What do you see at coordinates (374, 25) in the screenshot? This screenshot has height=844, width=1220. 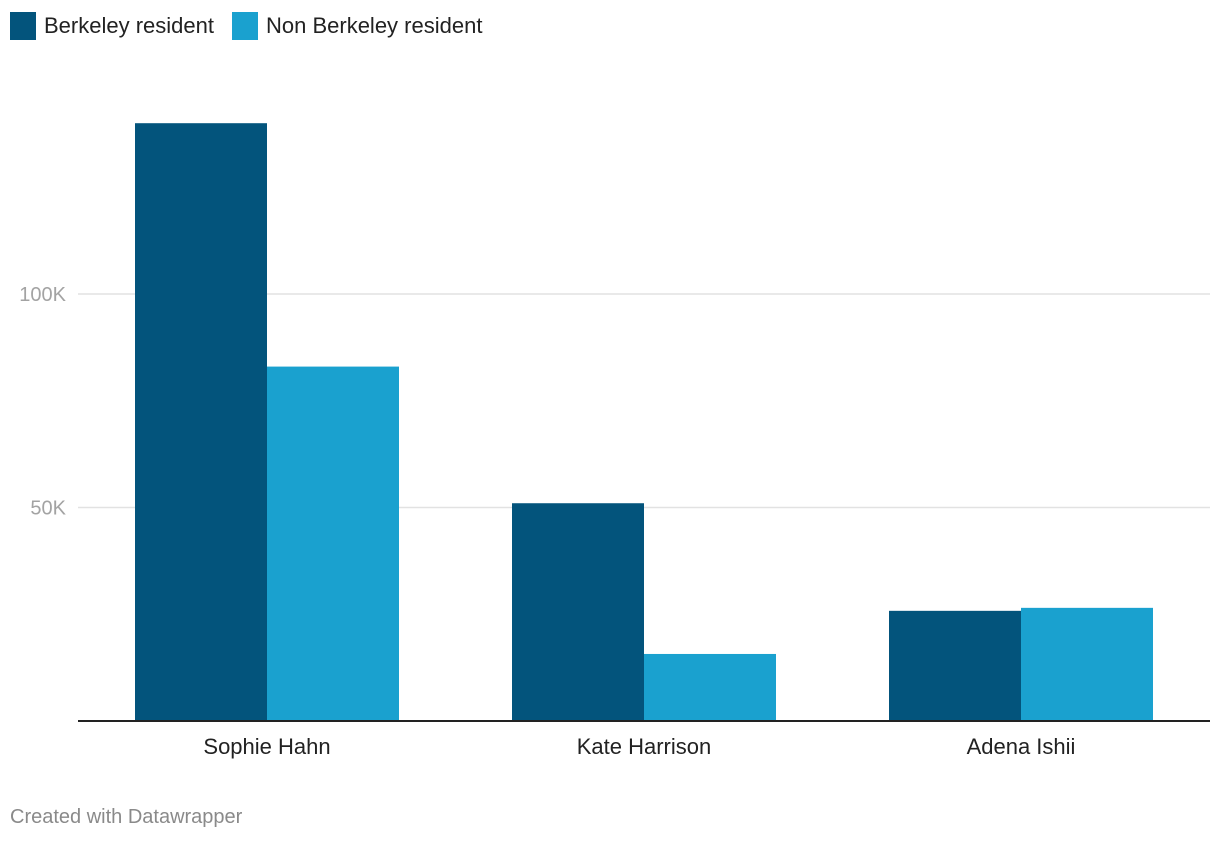 I see `legend-label-non-berkeley-resident: Non Berkeley resident` at bounding box center [374, 25].